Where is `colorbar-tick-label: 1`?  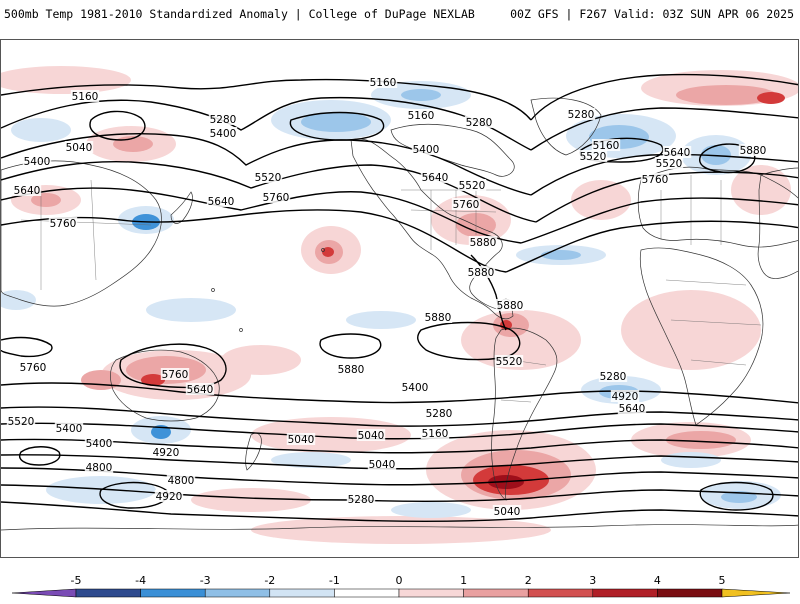
colorbar-tick-label: 1 is located at coordinates (463, 580).